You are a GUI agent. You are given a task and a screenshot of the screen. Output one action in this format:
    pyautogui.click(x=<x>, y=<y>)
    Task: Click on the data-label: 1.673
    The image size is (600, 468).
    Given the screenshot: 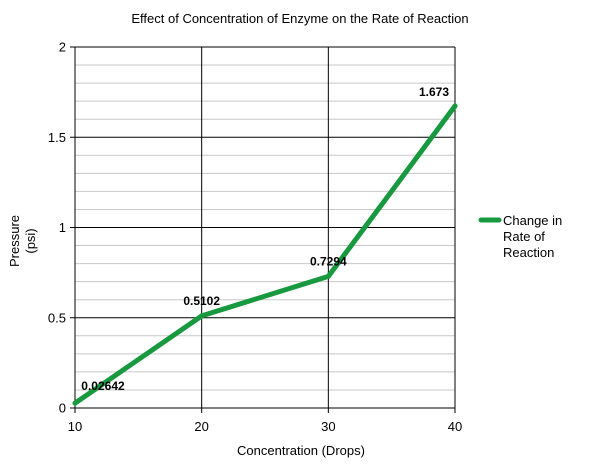 What is the action you would take?
    pyautogui.click(x=434, y=92)
    